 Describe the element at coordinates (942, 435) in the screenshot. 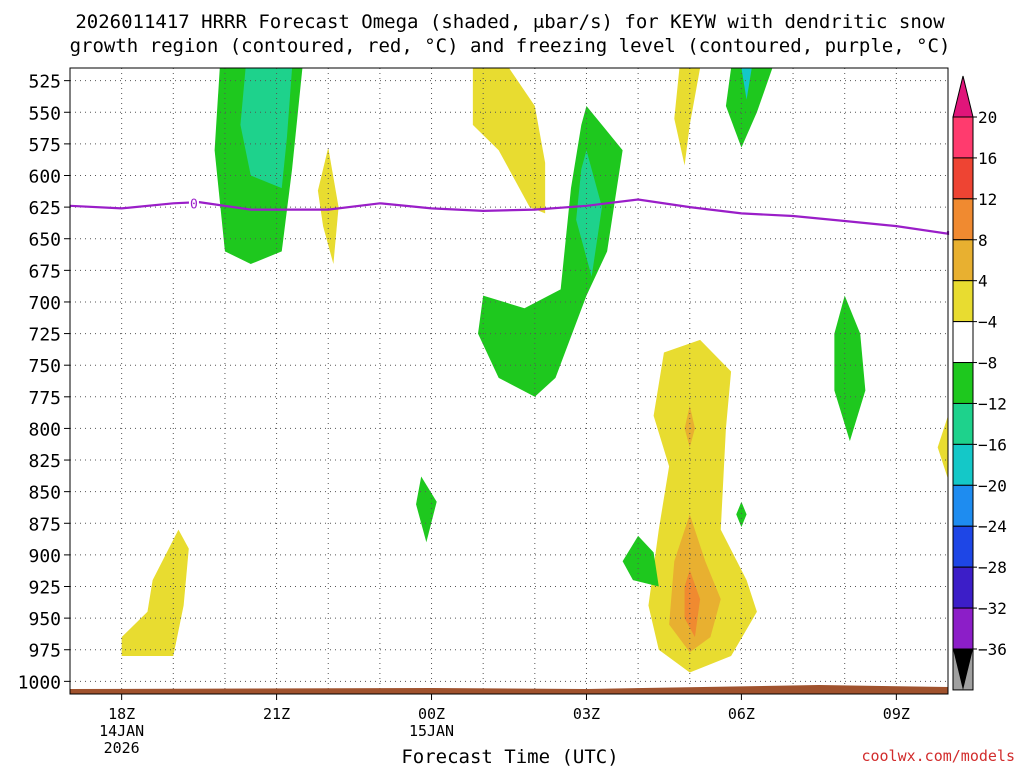

I see `omega-region-sinking-1100z-edge` at that location.